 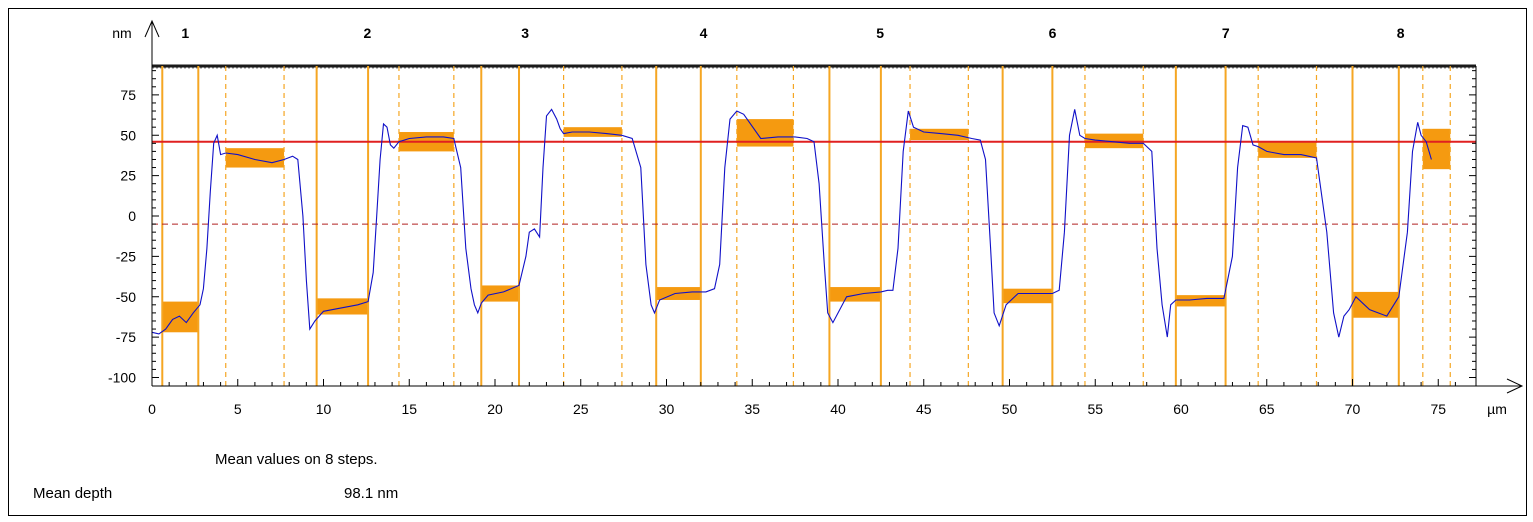 What do you see at coordinates (342, 306) in the screenshot?
I see `step-2-low-box` at bounding box center [342, 306].